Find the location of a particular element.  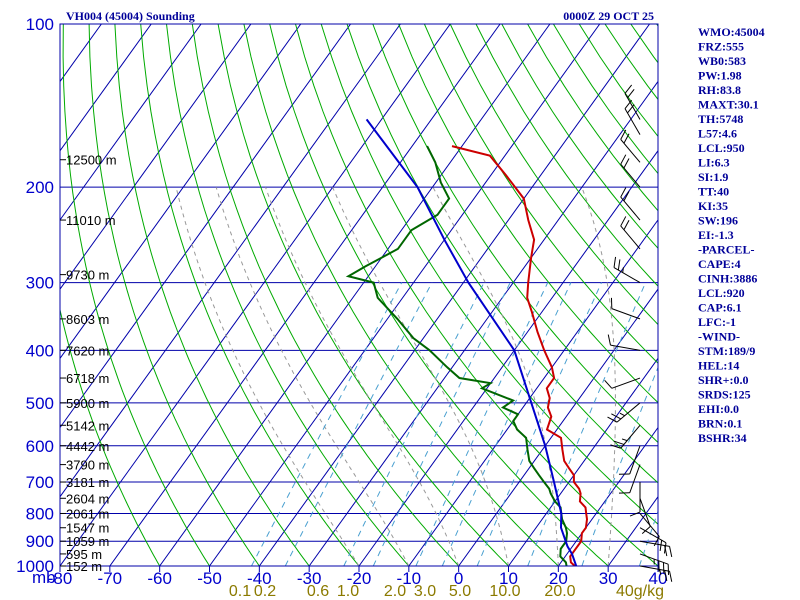

temperature-profile is located at coordinates (520, 355).